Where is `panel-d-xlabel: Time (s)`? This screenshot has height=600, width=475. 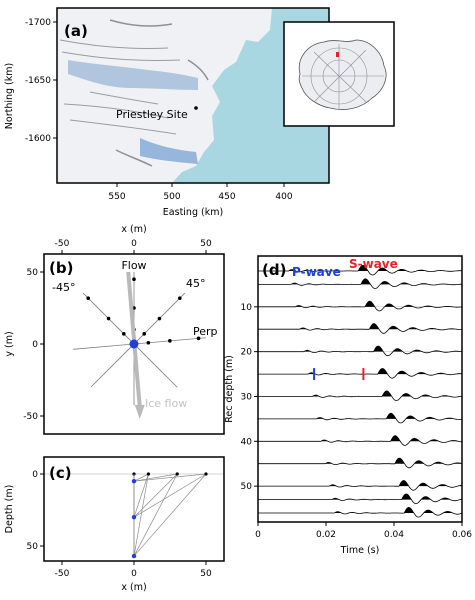 panel-d-xlabel: Time (s) is located at coordinates (360, 550).